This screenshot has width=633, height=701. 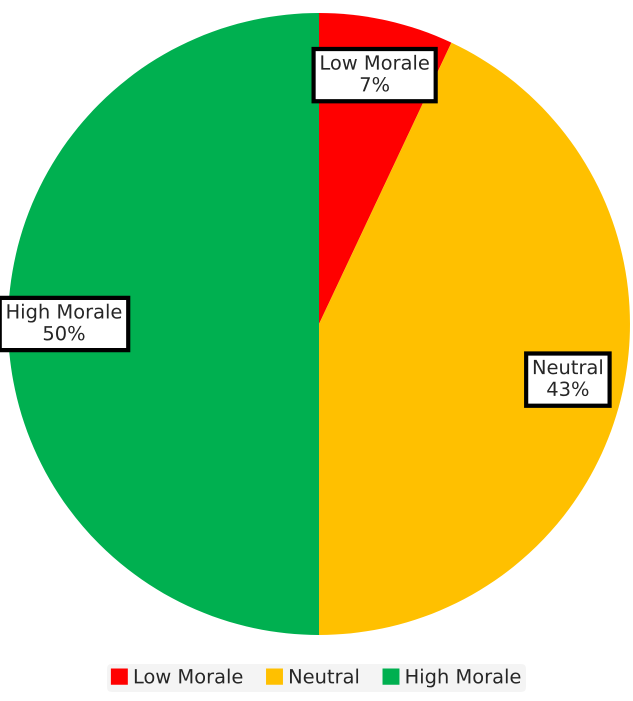 I want to click on data-label: 43%, so click(x=567, y=388).